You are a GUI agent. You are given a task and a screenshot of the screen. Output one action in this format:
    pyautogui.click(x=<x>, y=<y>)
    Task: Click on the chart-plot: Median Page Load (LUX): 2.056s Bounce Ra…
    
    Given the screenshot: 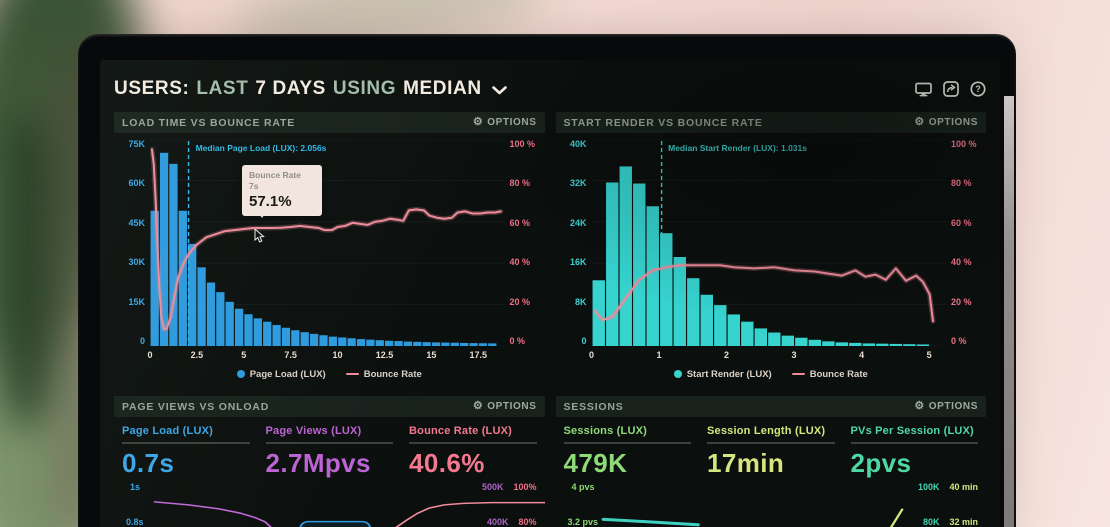 What is the action you would take?
    pyautogui.click(x=327, y=242)
    